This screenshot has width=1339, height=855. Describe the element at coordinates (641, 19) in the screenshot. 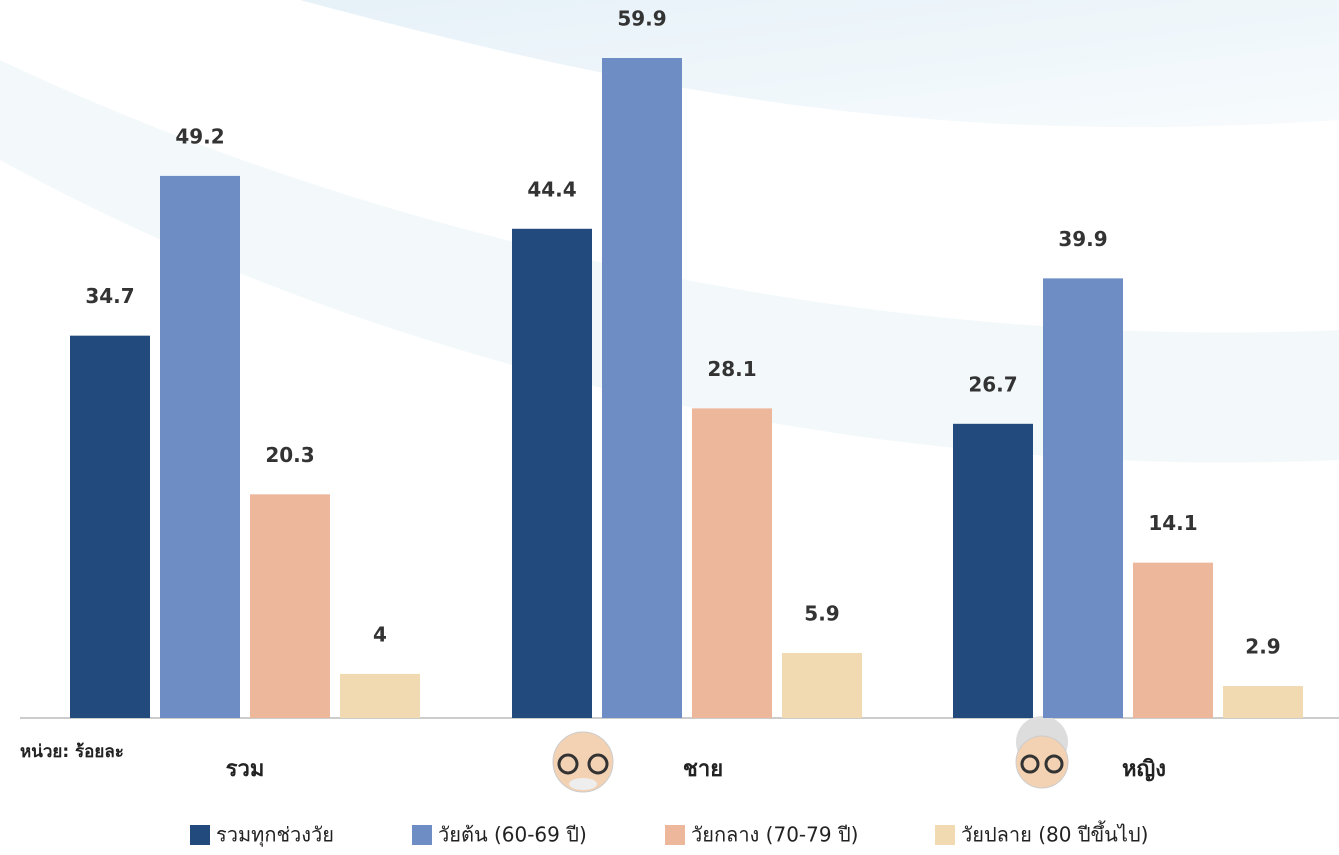

I see `value-label: 59.9` at that location.